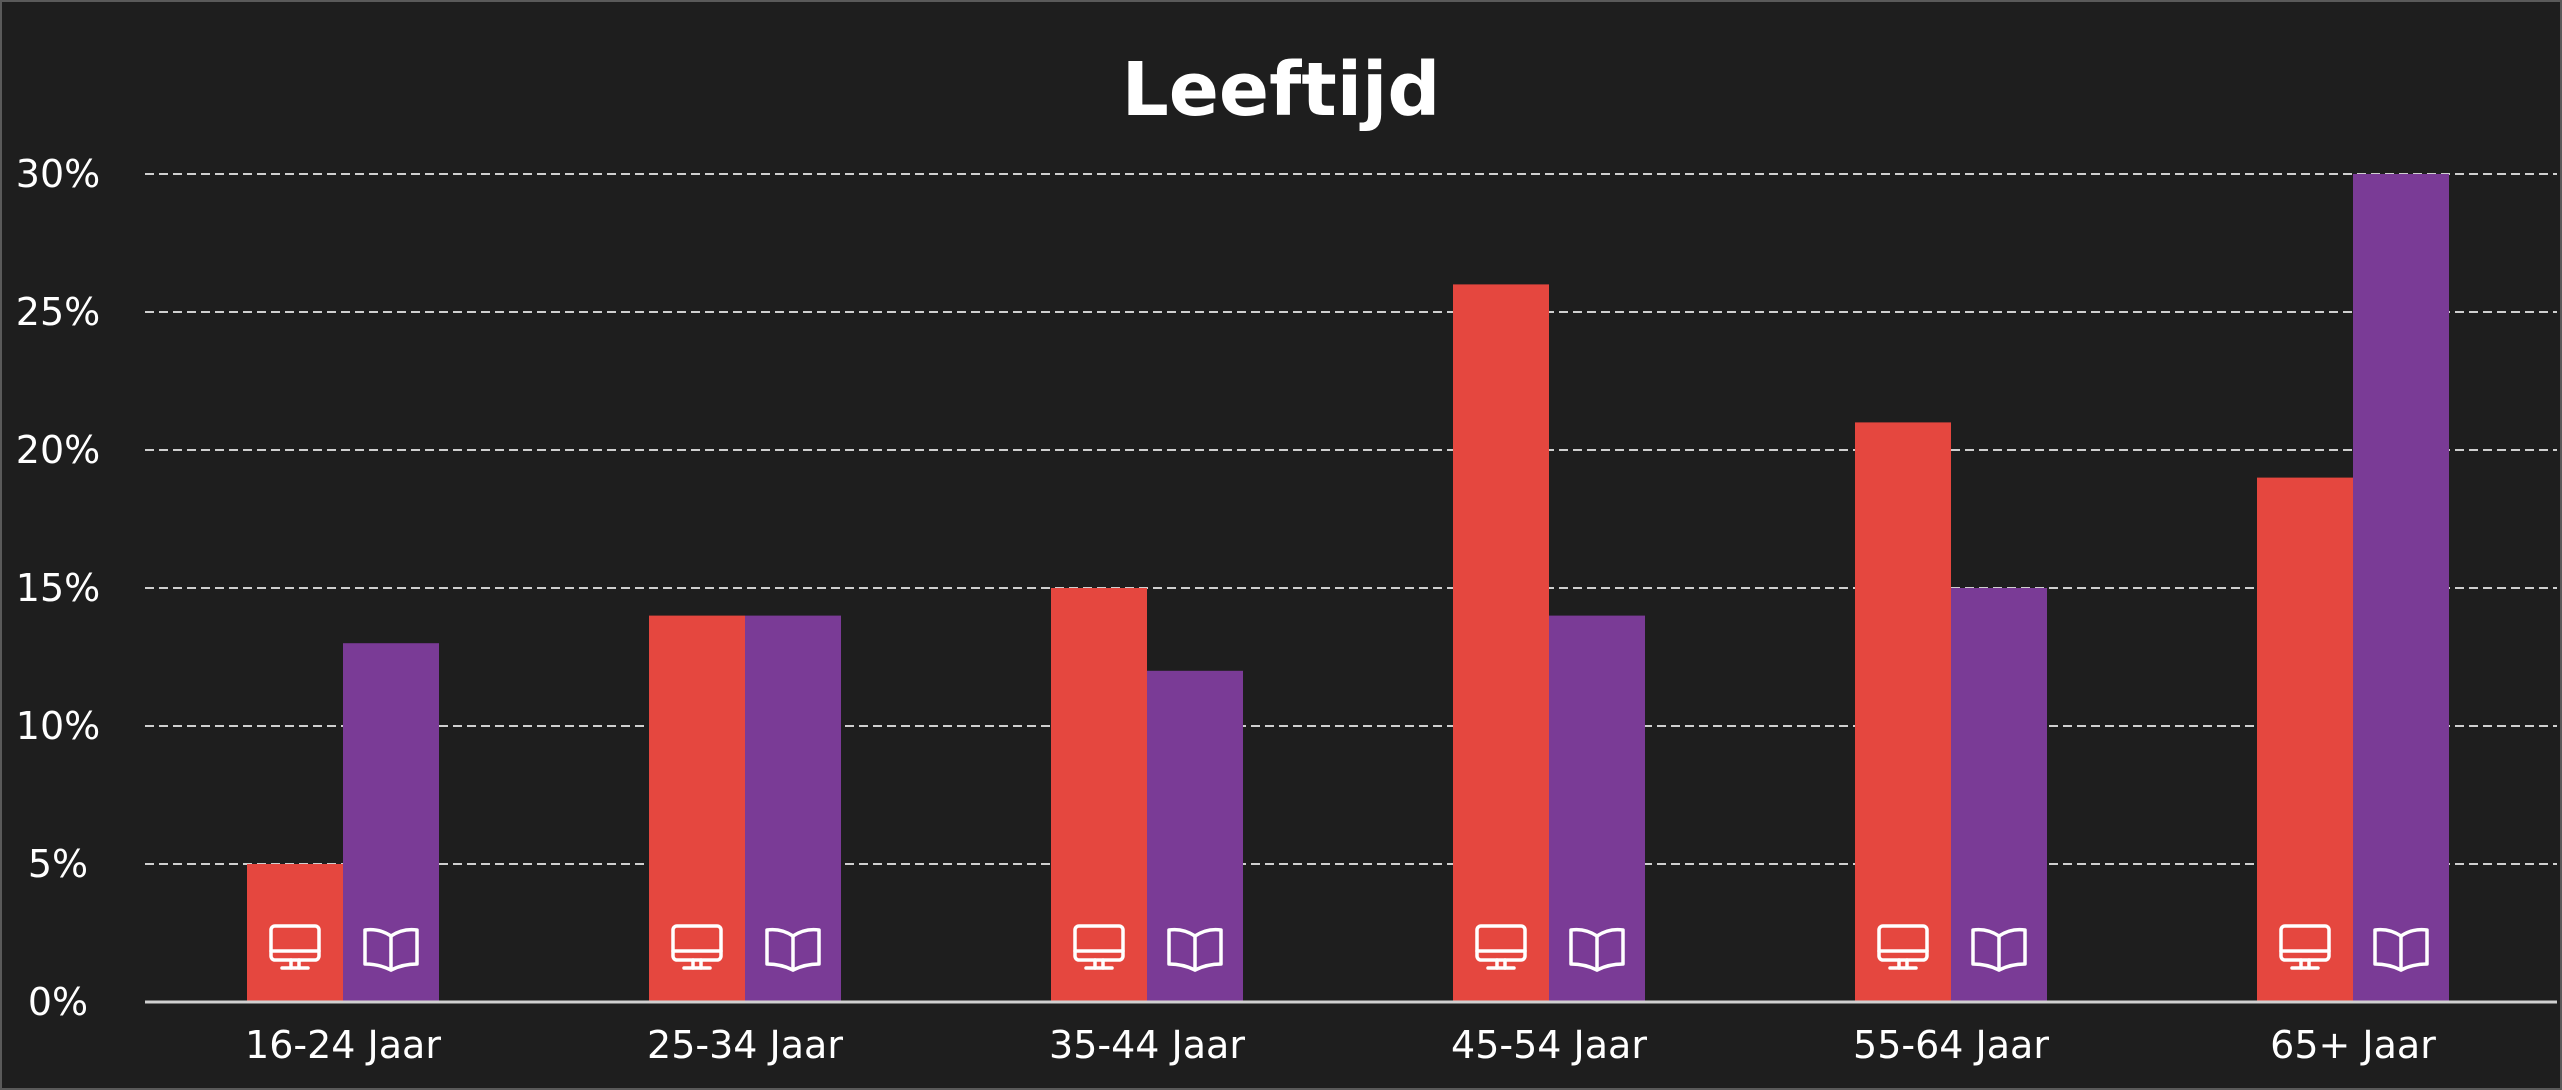  What do you see at coordinates (1281, 90) in the screenshot?
I see `chart-title: Leeftijd` at bounding box center [1281, 90].